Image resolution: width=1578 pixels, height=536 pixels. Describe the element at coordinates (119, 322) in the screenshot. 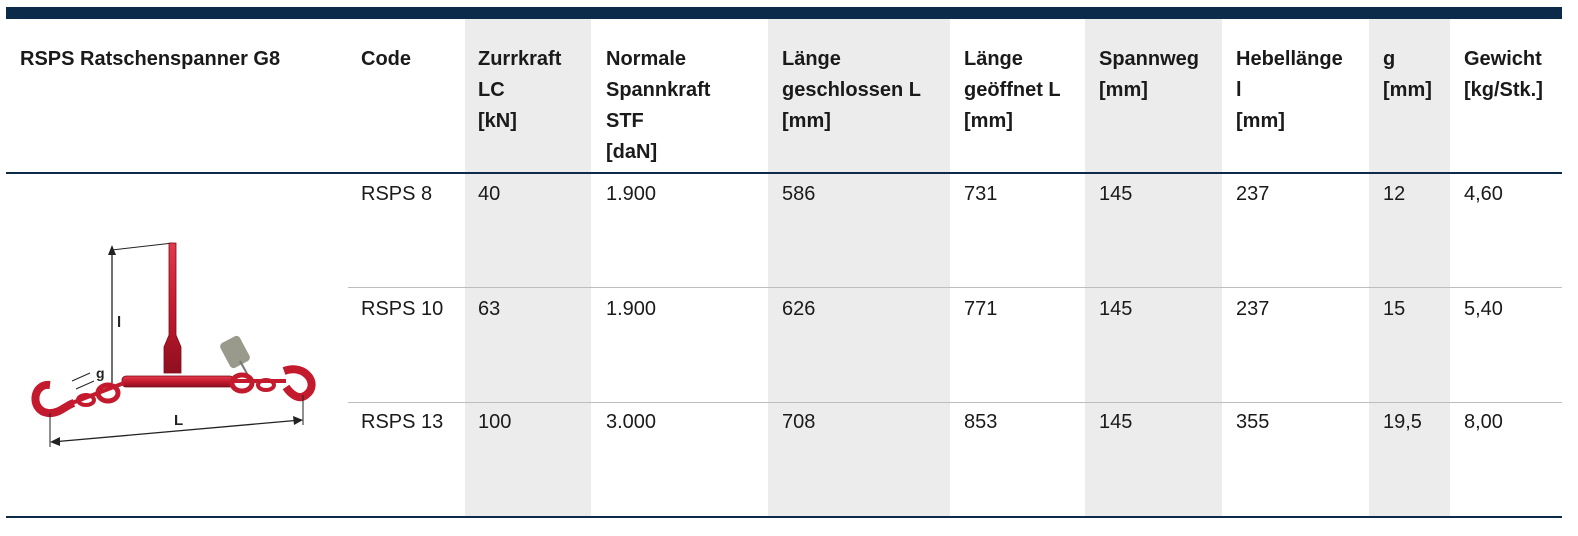

I see `dimension-label-l: l` at that location.